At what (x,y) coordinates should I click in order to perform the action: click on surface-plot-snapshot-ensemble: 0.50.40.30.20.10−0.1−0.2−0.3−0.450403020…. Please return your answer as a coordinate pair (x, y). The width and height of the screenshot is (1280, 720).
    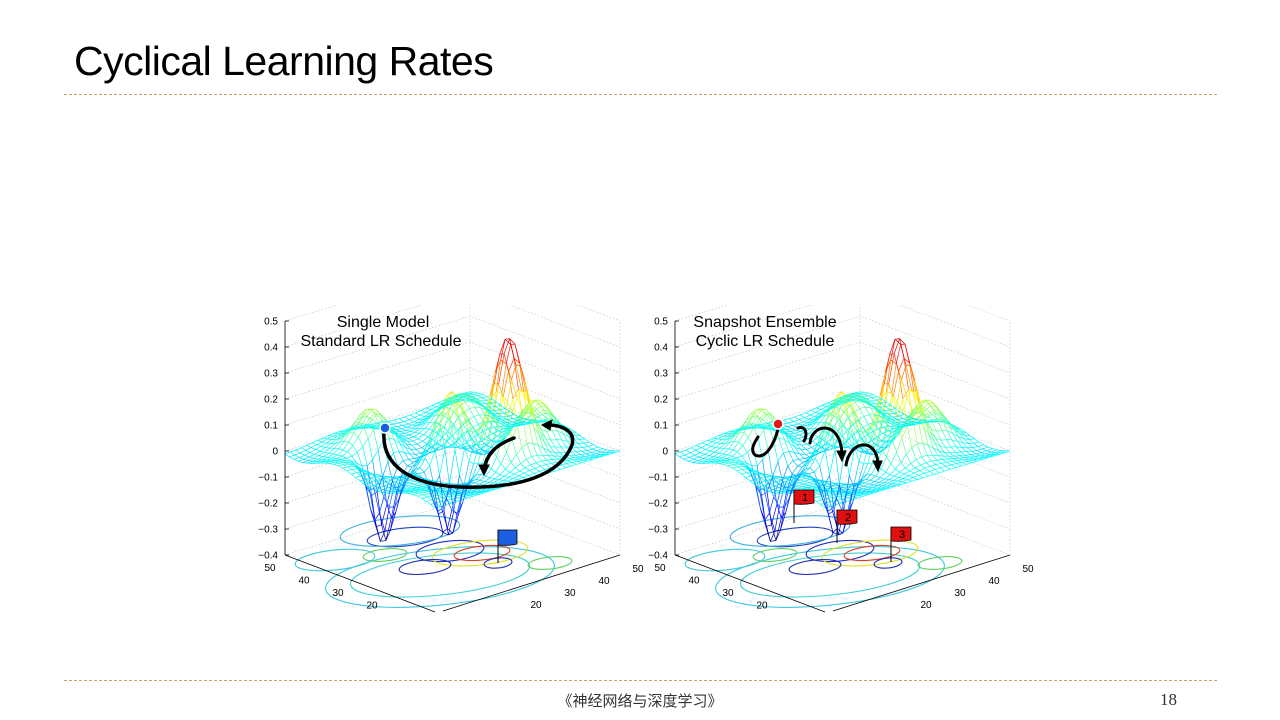
    Looking at the image, I should click on (841, 459).